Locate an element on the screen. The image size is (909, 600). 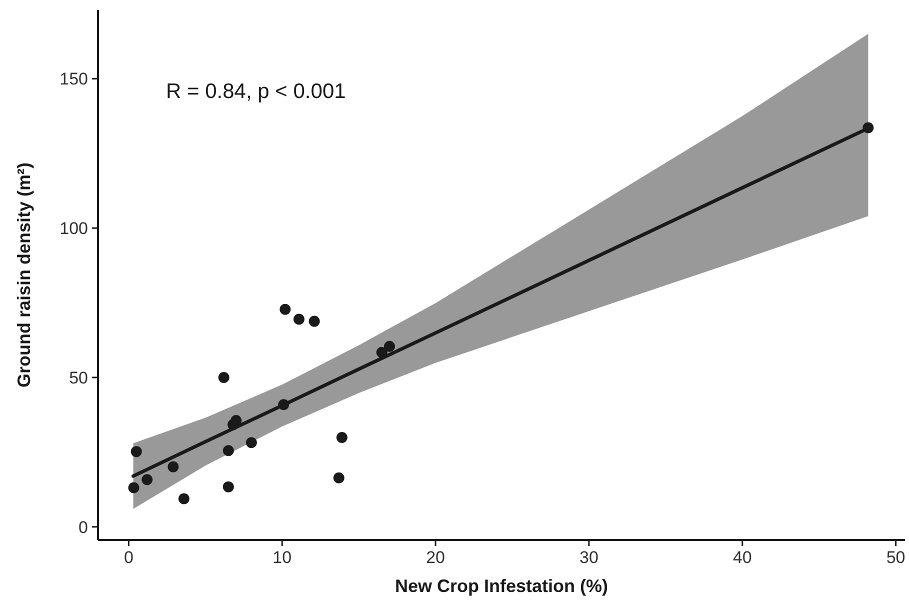
x-tick-label: 30 is located at coordinates (588, 557).